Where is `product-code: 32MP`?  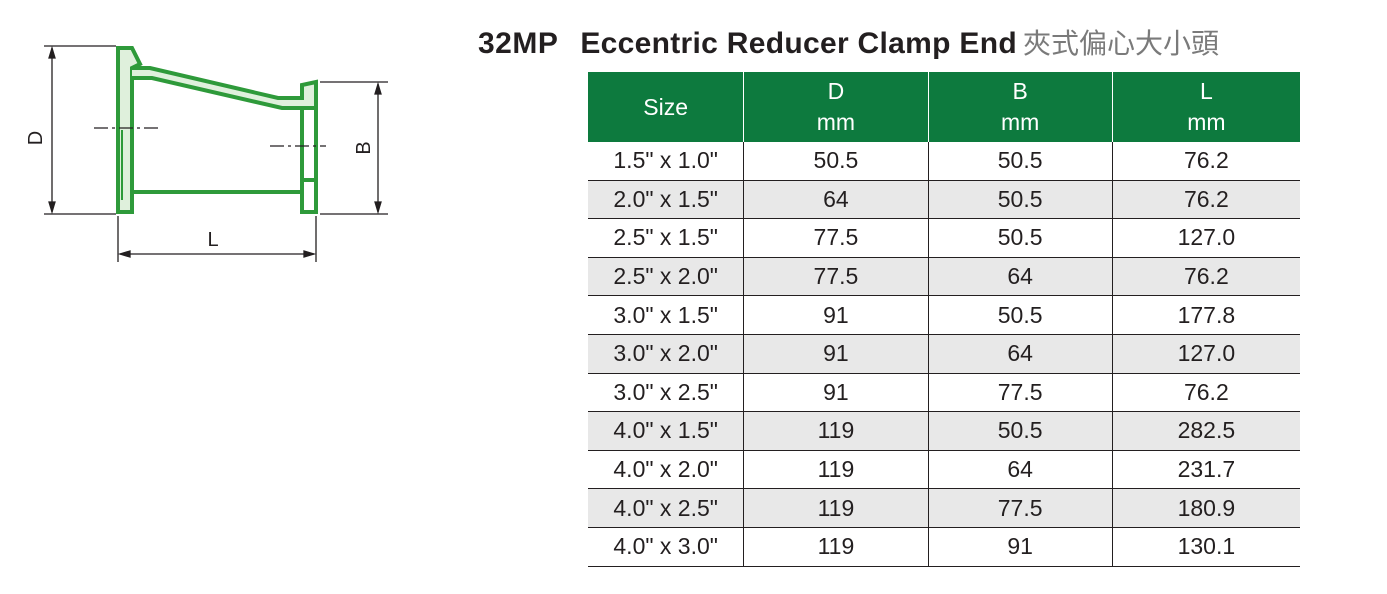
product-code: 32MP is located at coordinates (518, 43).